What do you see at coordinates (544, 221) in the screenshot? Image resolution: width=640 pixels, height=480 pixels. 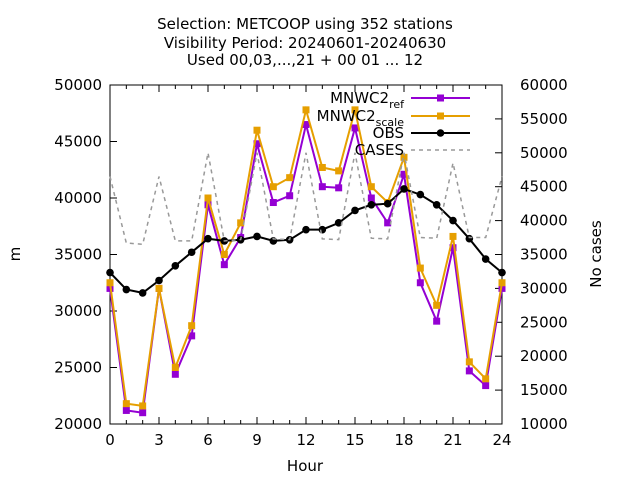 I see `y2-tick-label: 40000` at bounding box center [544, 221].